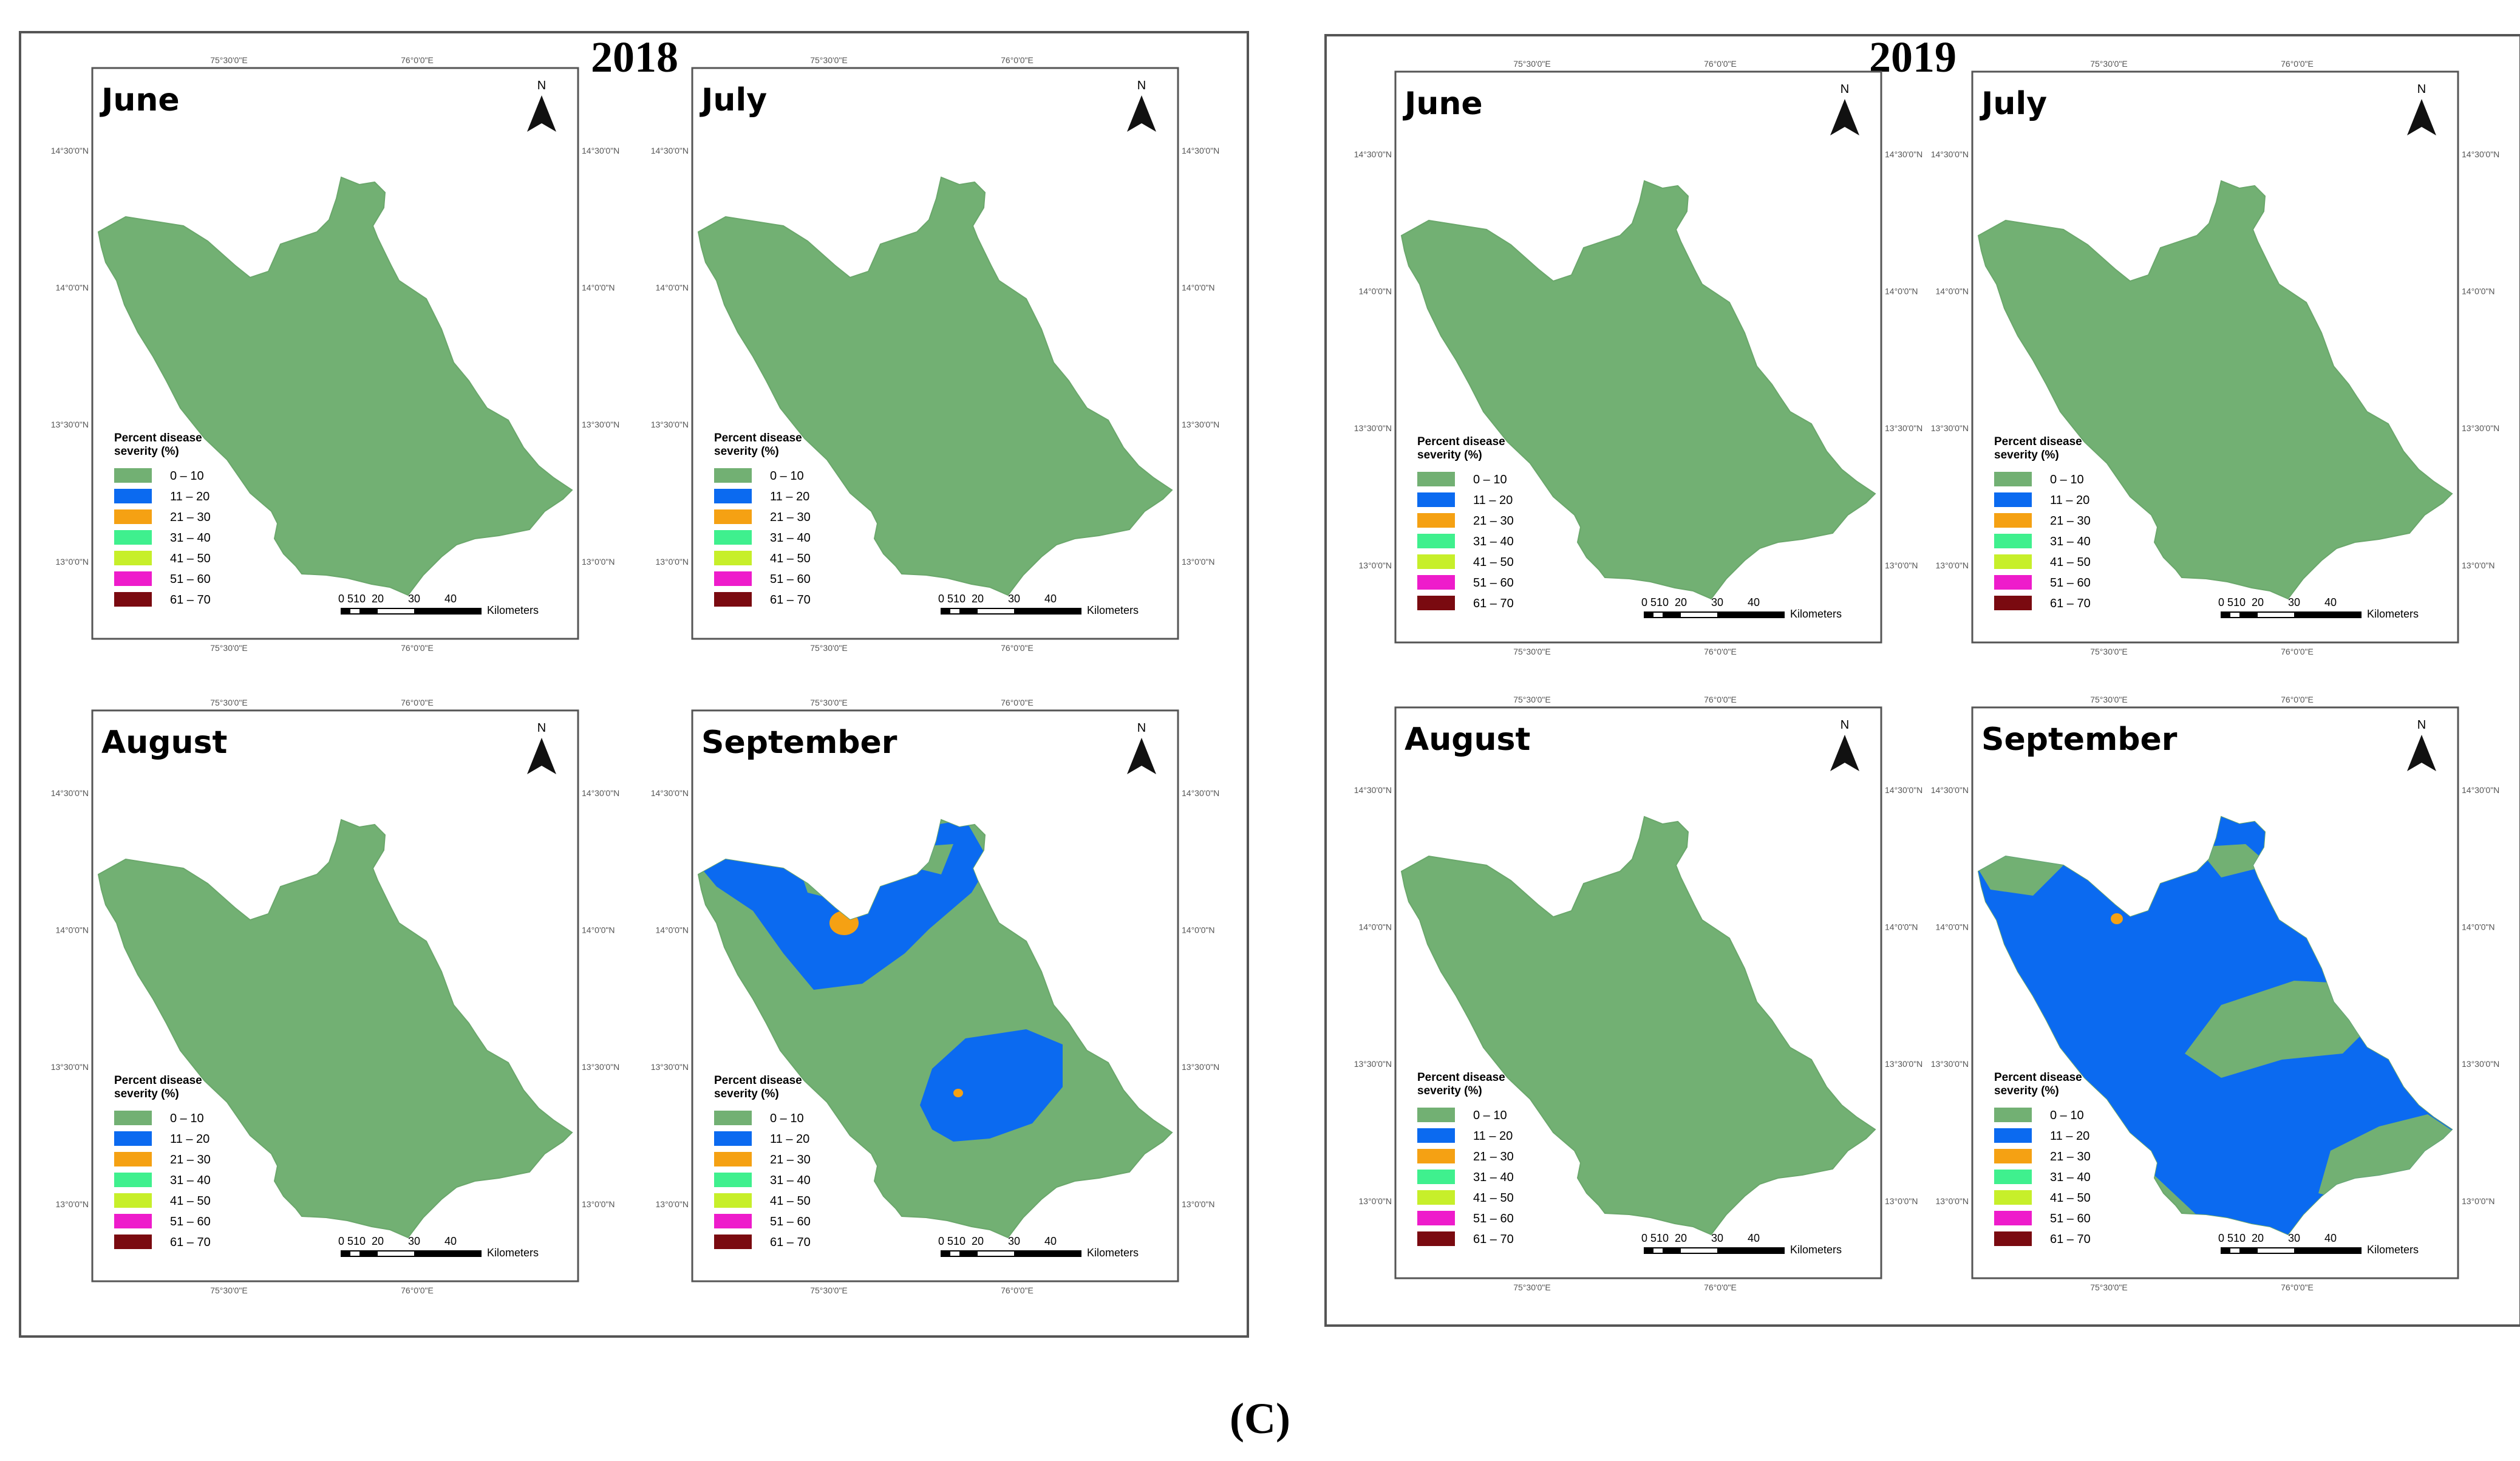 The height and width of the screenshot is (1461, 2520). Describe the element at coordinates (1260, 1418) in the screenshot. I see `figure-caption: (C)` at that location.